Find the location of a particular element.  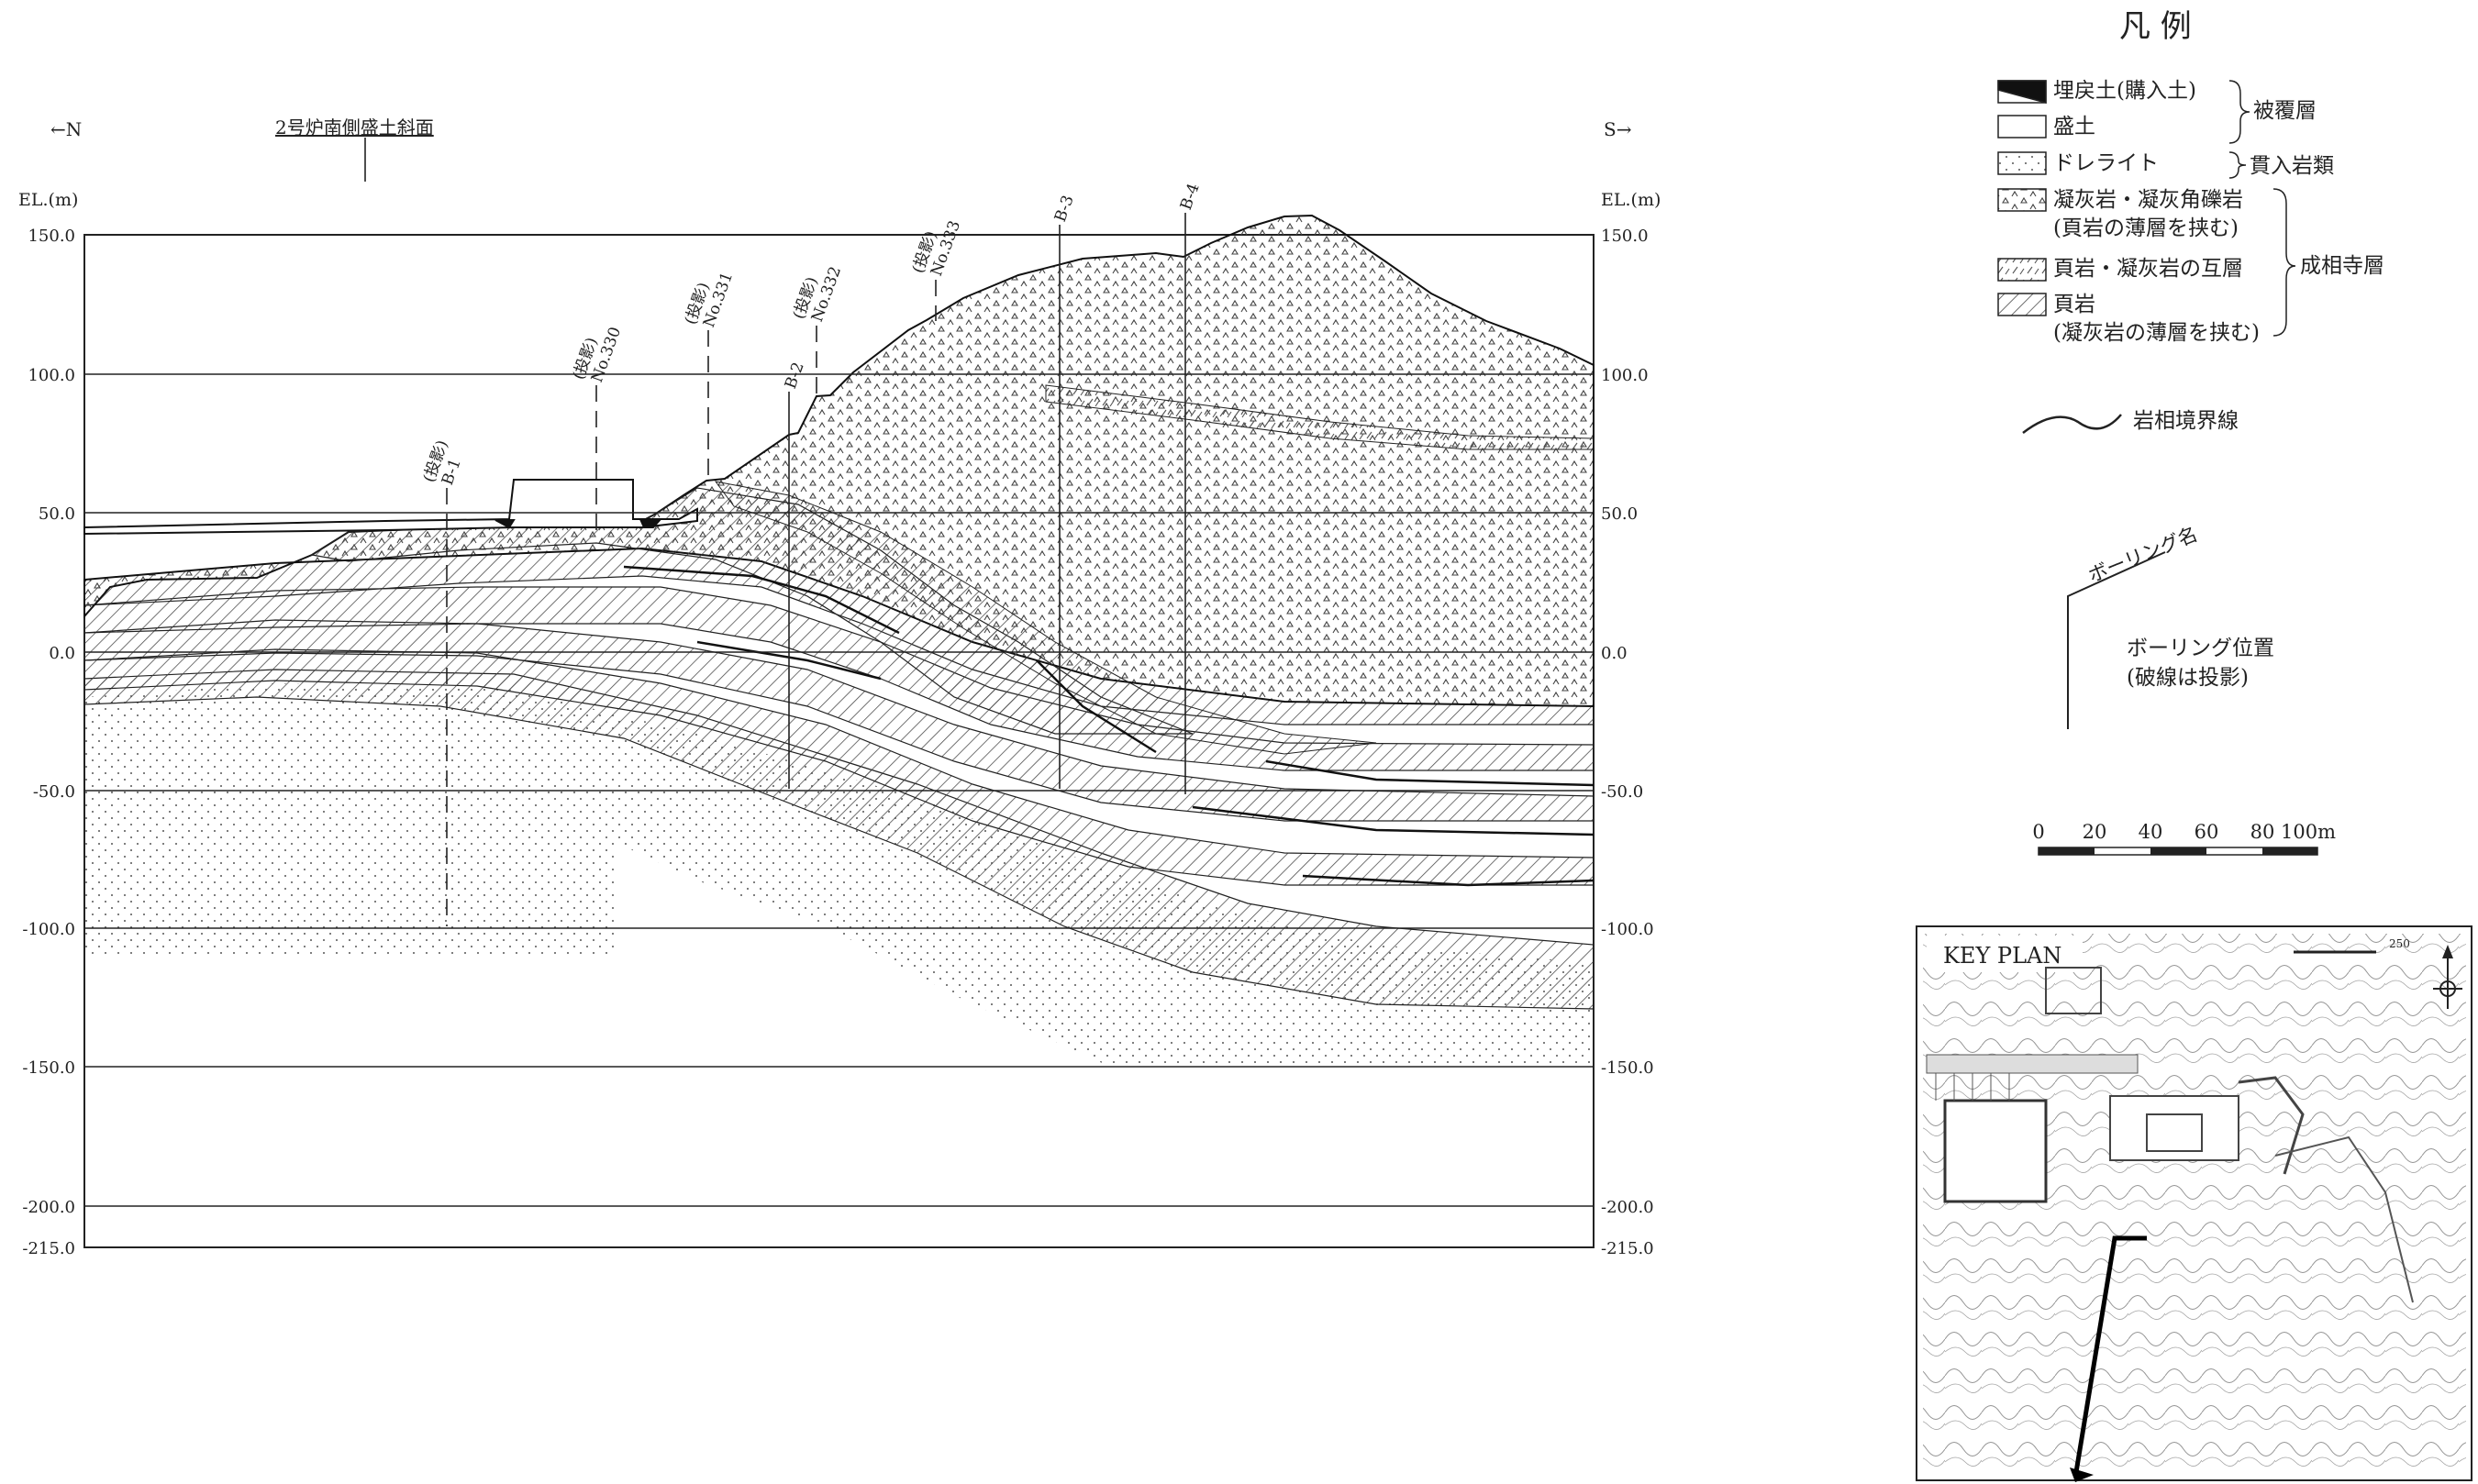

tick-right-m50: -50.0 is located at coordinates (1622, 792).